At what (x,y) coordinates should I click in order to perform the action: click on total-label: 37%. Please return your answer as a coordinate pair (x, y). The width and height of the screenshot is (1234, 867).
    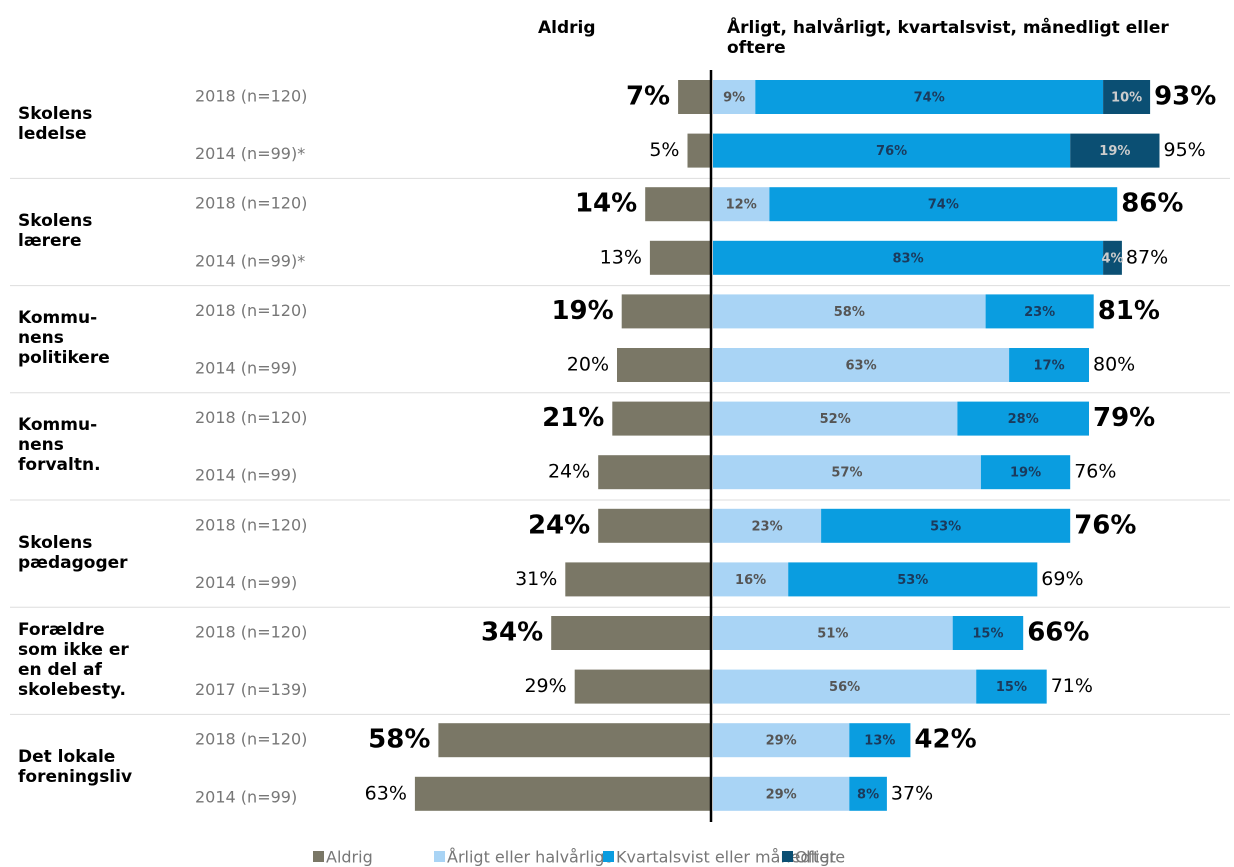
    Looking at the image, I should click on (912, 793).